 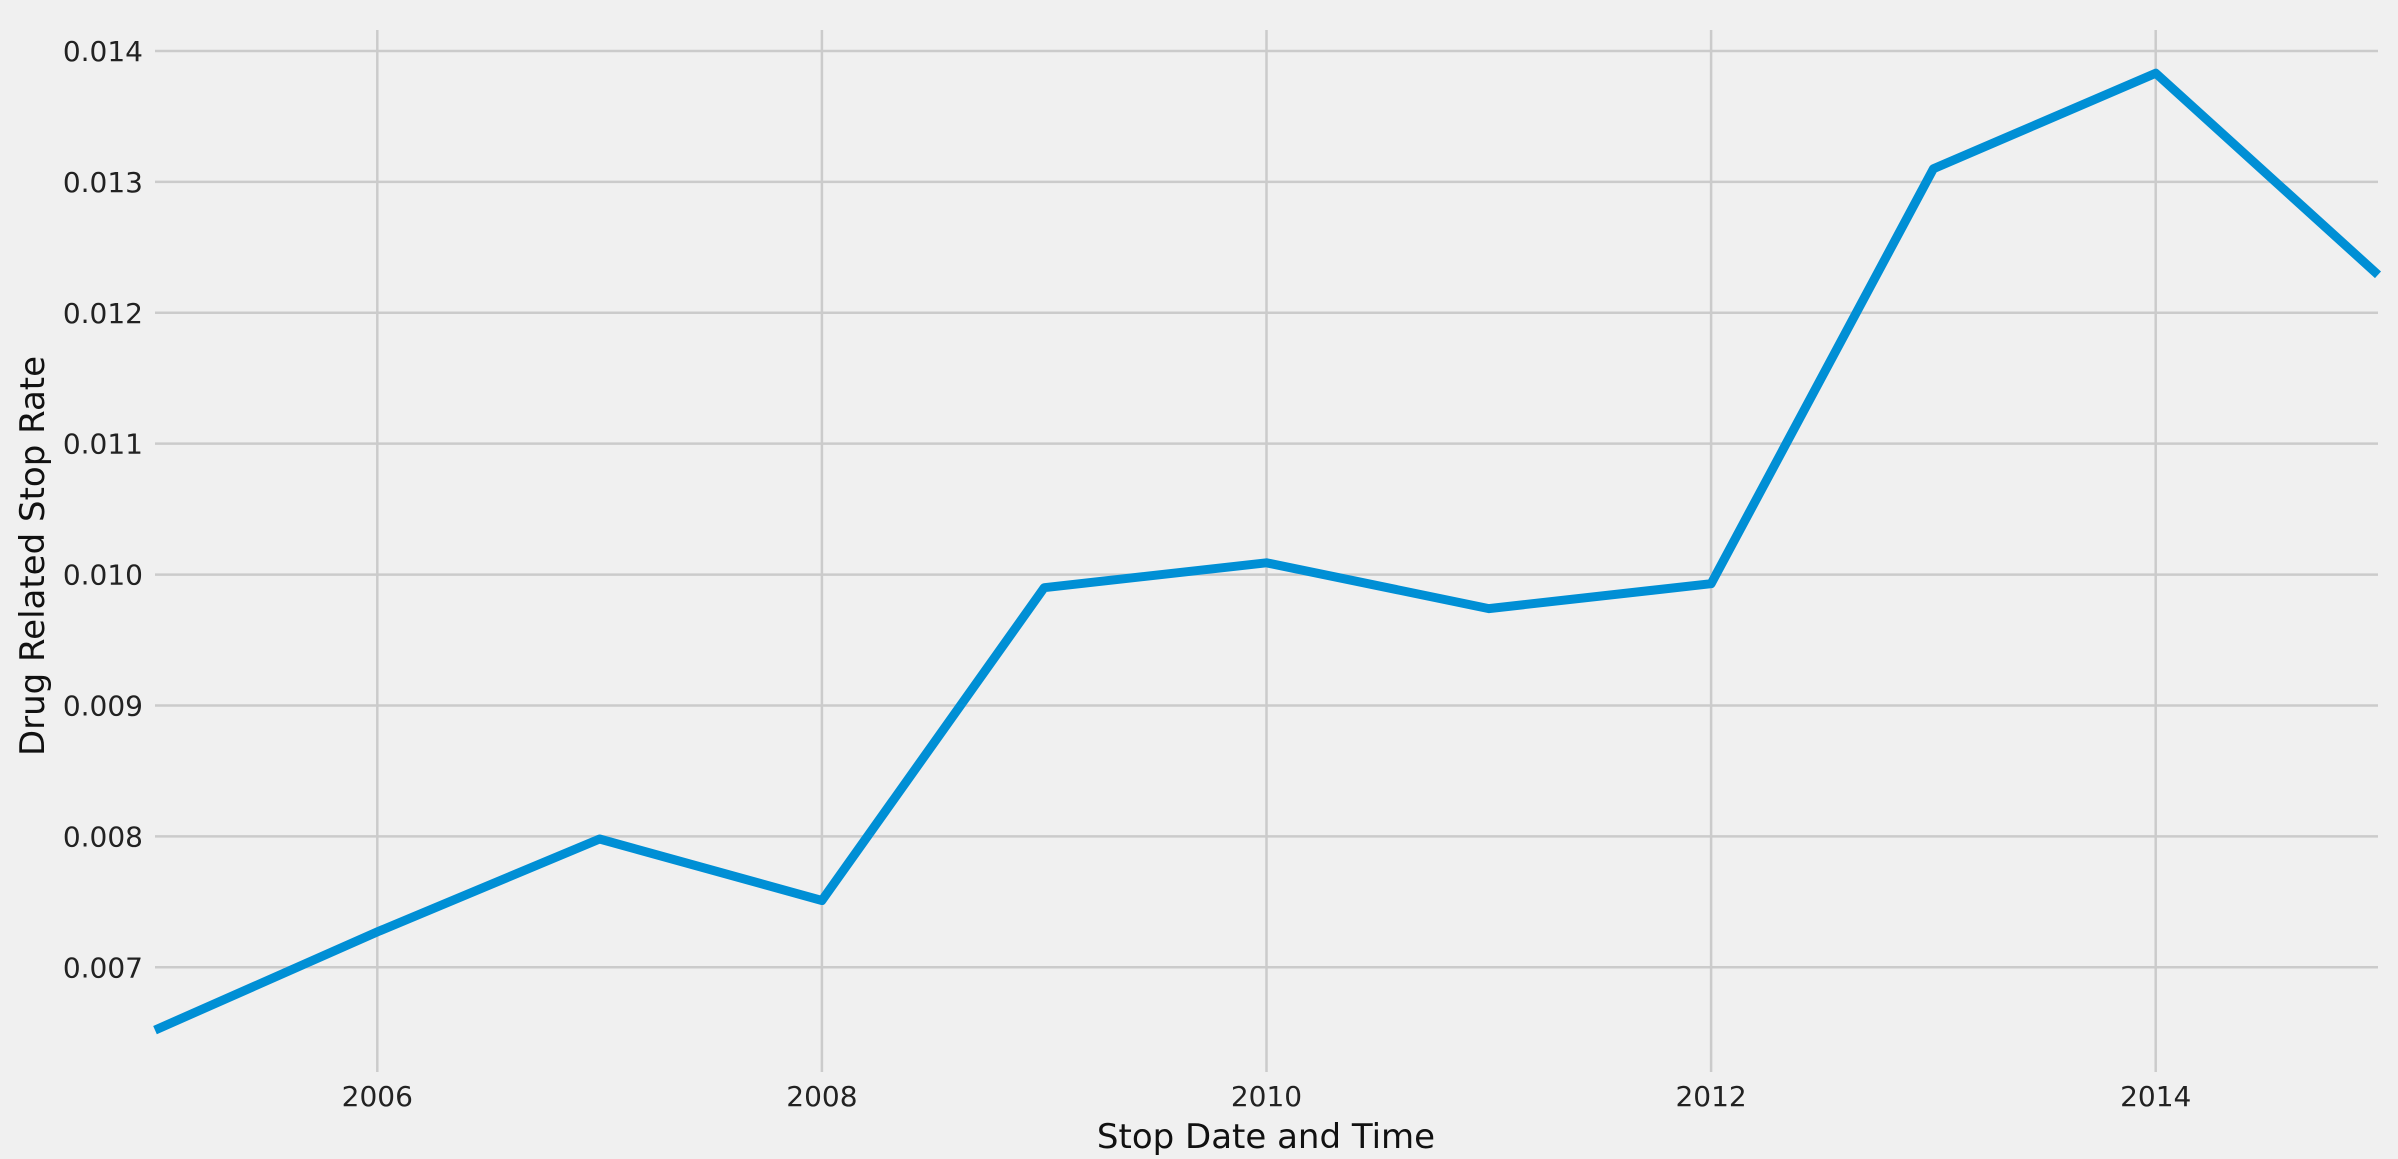 What do you see at coordinates (2155, 1096) in the screenshot?
I see `x-tick-label: 2014` at bounding box center [2155, 1096].